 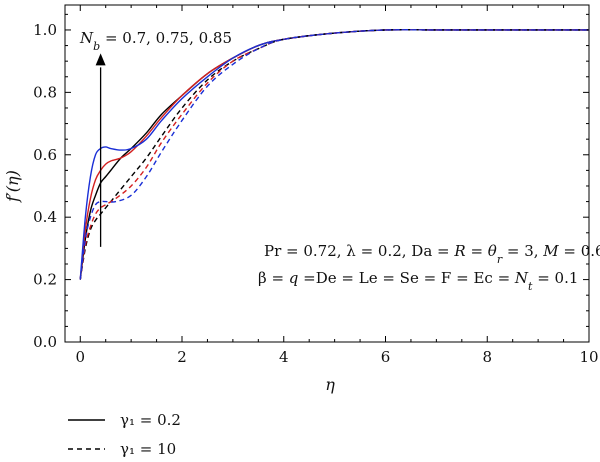 What do you see at coordinates (284, 357) in the screenshot?
I see `x-tick-label: 4` at bounding box center [284, 357].